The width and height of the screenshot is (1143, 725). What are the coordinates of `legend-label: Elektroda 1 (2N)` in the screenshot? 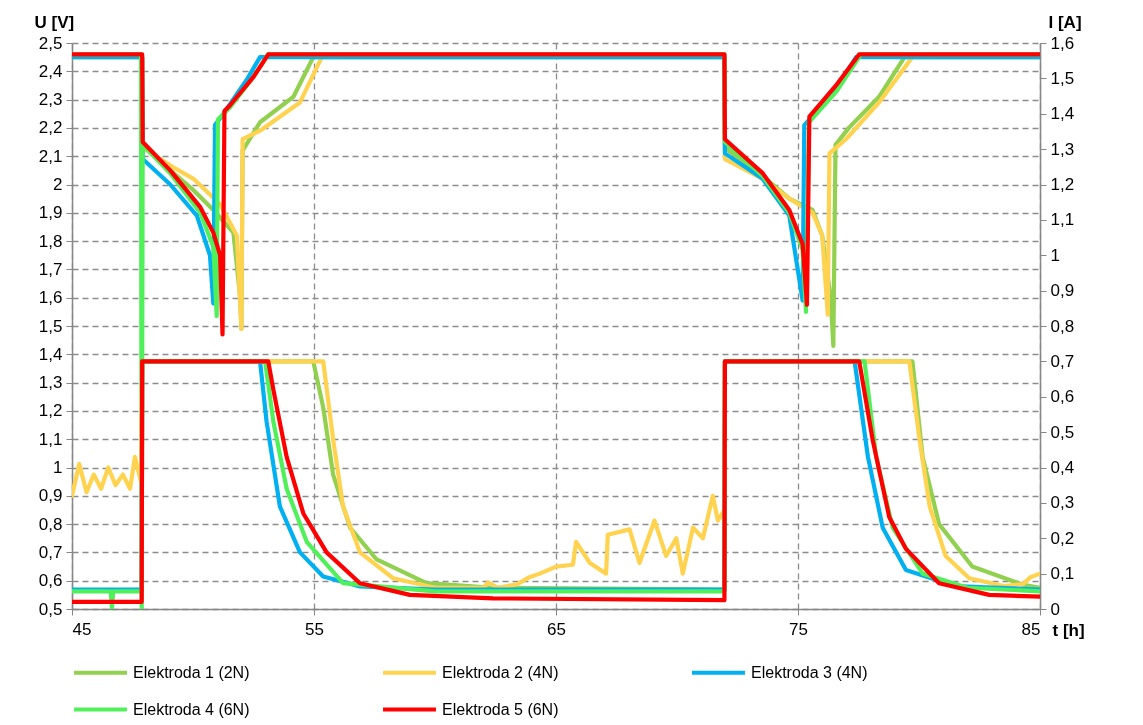 It's located at (191, 672).